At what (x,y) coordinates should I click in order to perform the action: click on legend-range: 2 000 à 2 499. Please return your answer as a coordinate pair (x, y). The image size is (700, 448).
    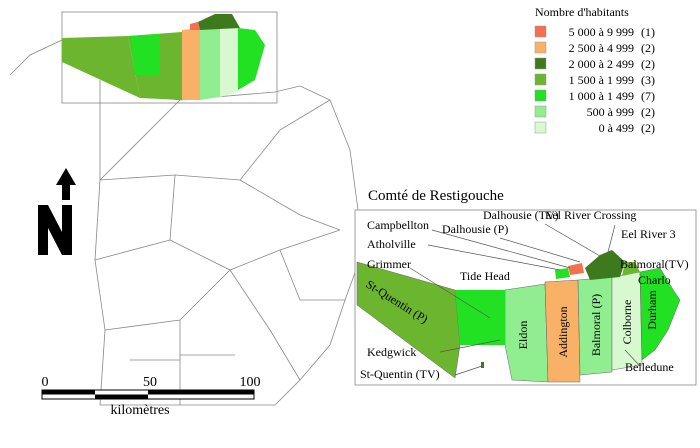
    Looking at the image, I should click on (601, 64).